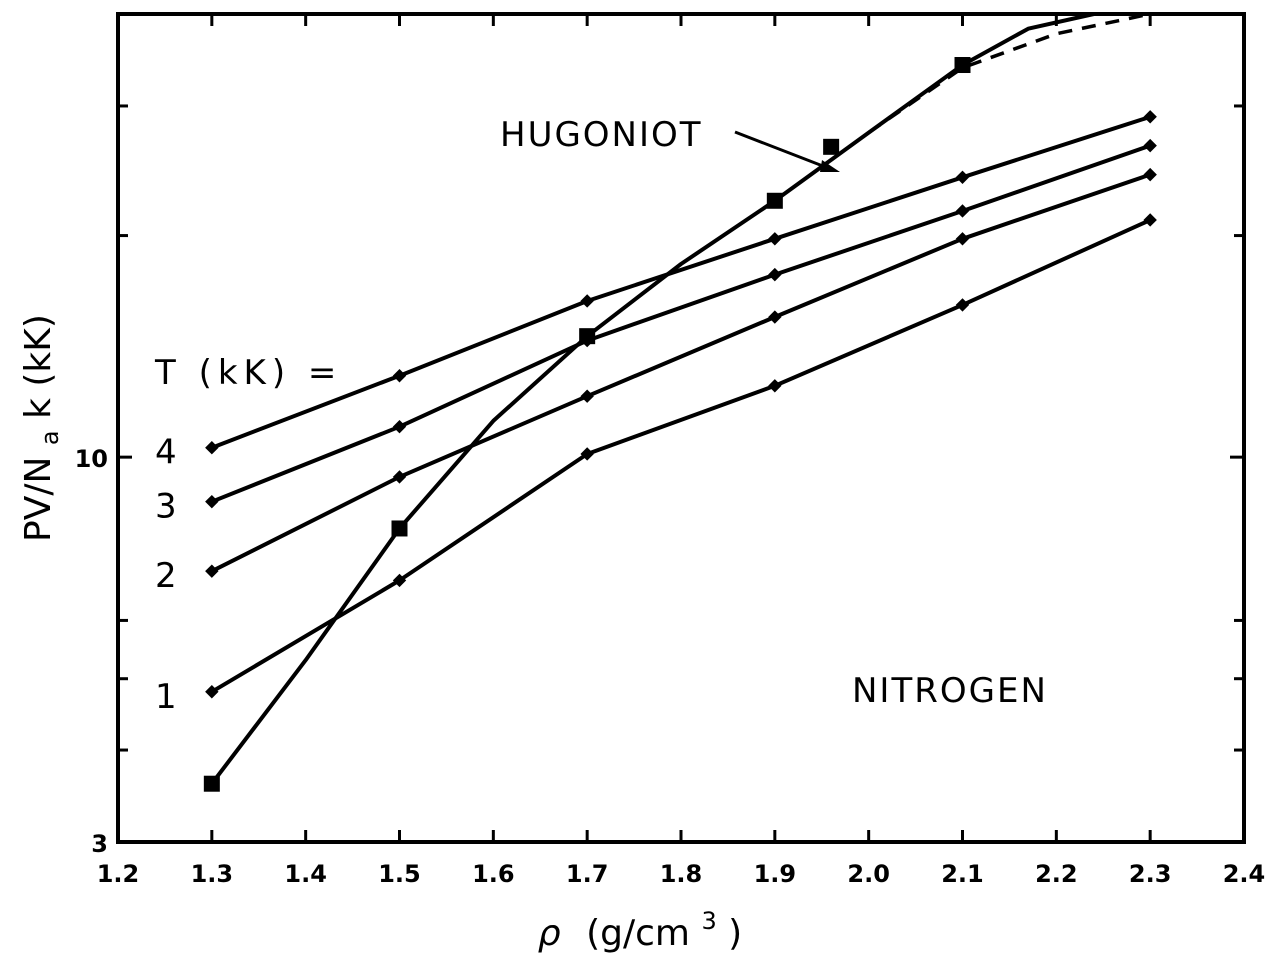 The width and height of the screenshot is (1288, 955). Describe the element at coordinates (950, 691) in the screenshot. I see `nitrogen-label: NITROGEN` at that location.